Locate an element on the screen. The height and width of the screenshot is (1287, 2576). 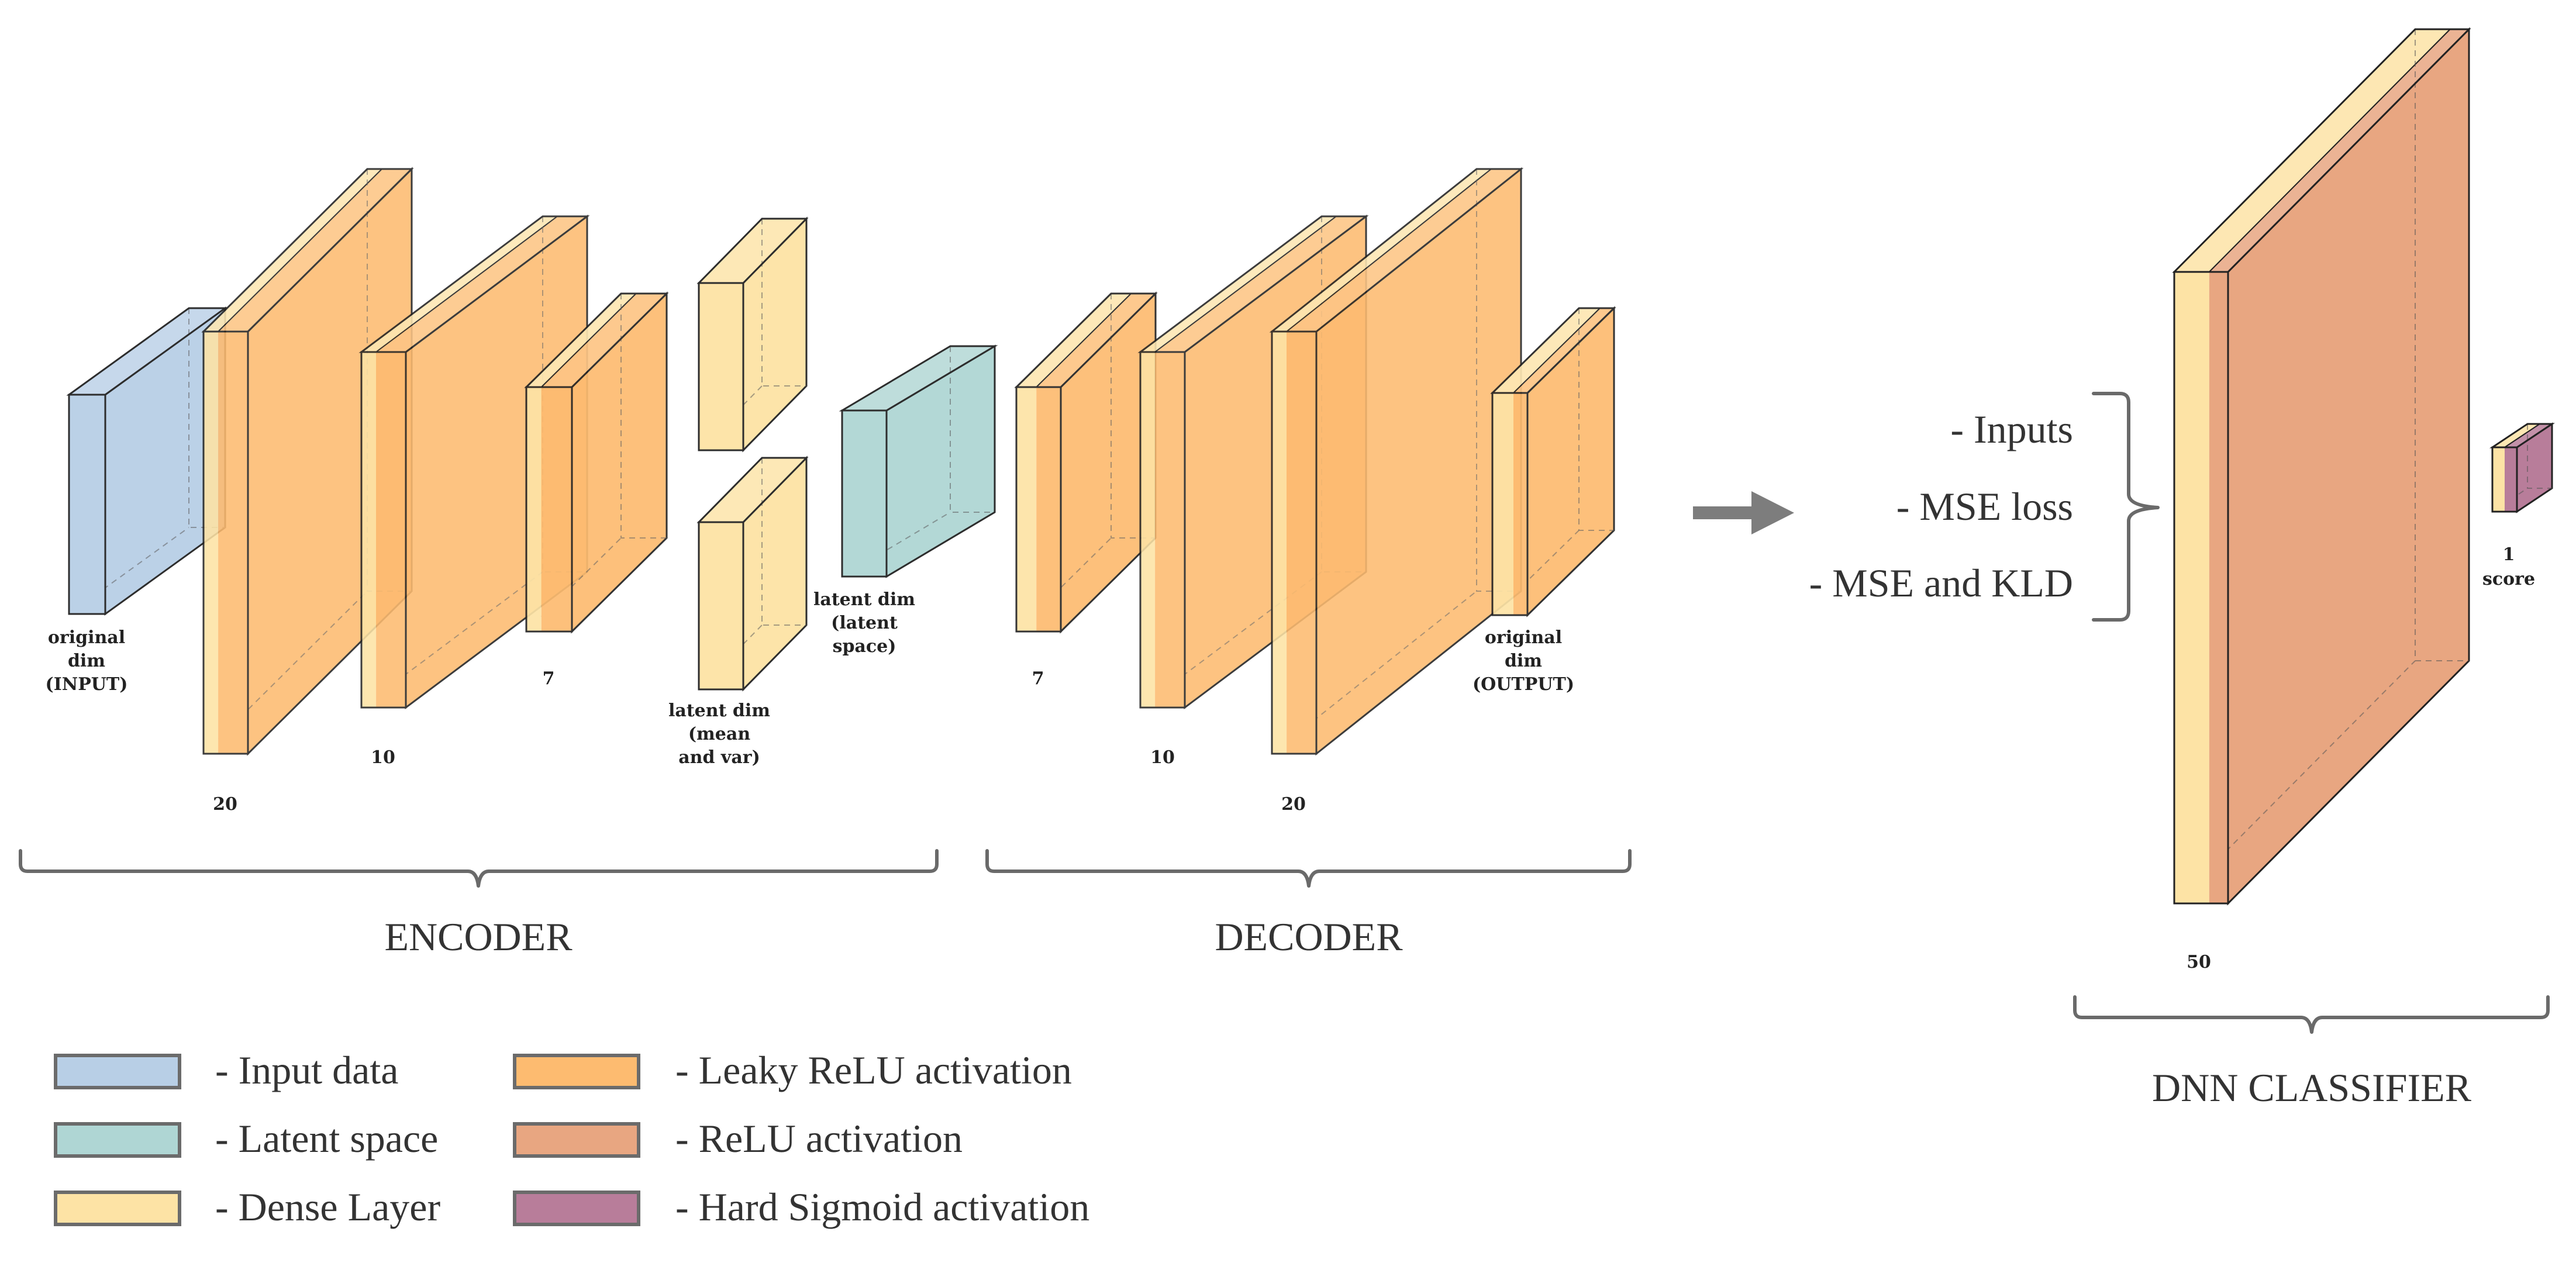
legend-item-dense-layer: - Dense Layer is located at coordinates (247, 1207).